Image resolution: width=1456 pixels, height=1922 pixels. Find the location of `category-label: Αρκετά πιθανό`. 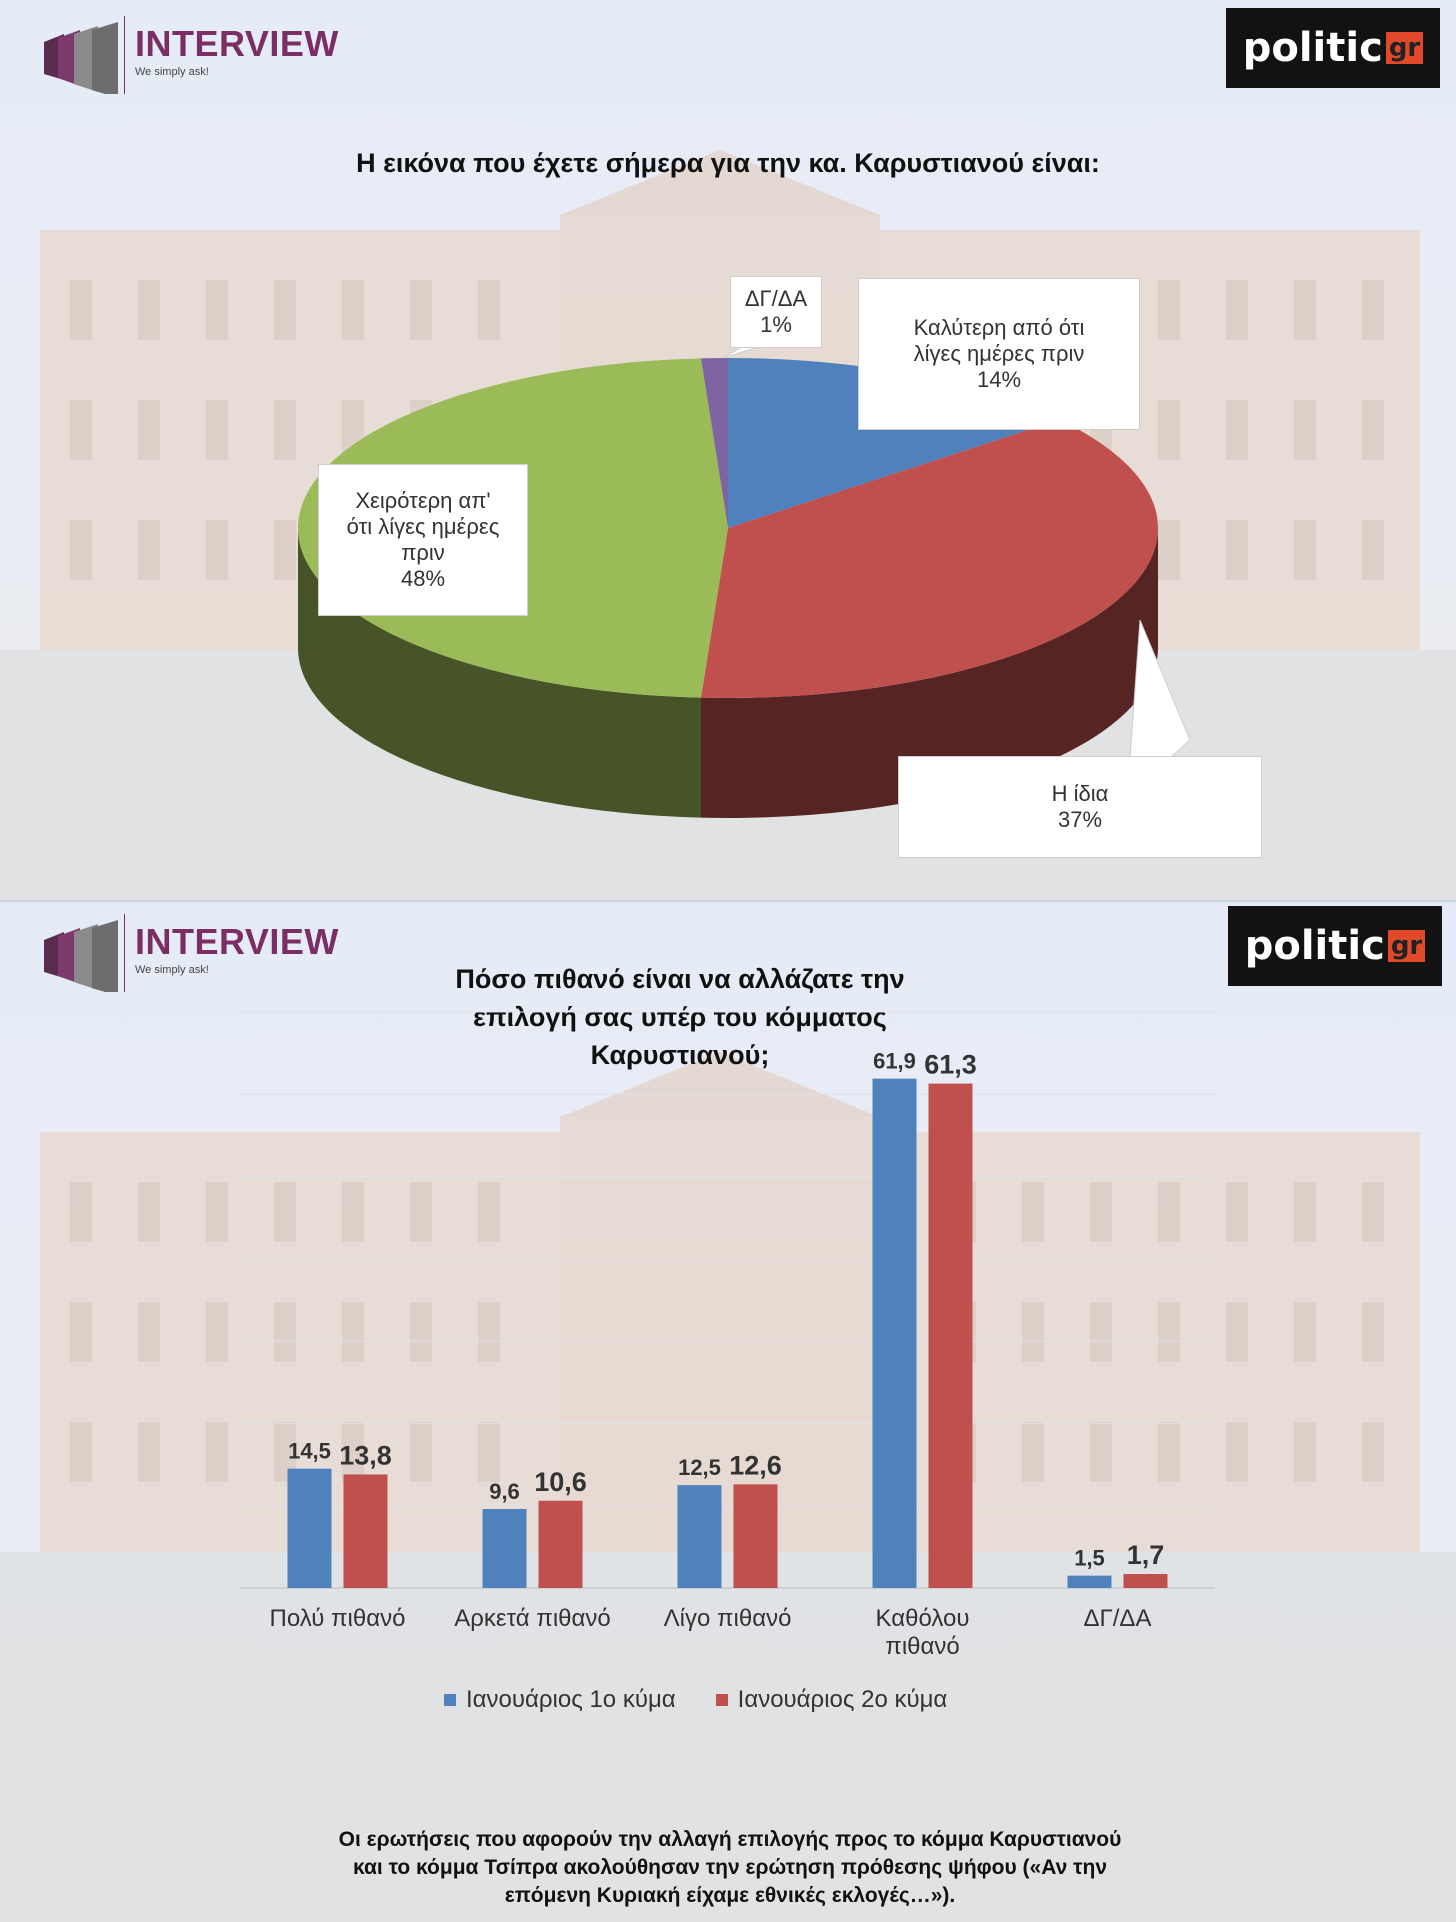

category-label: Αρκετά πιθανό is located at coordinates (532, 1618).